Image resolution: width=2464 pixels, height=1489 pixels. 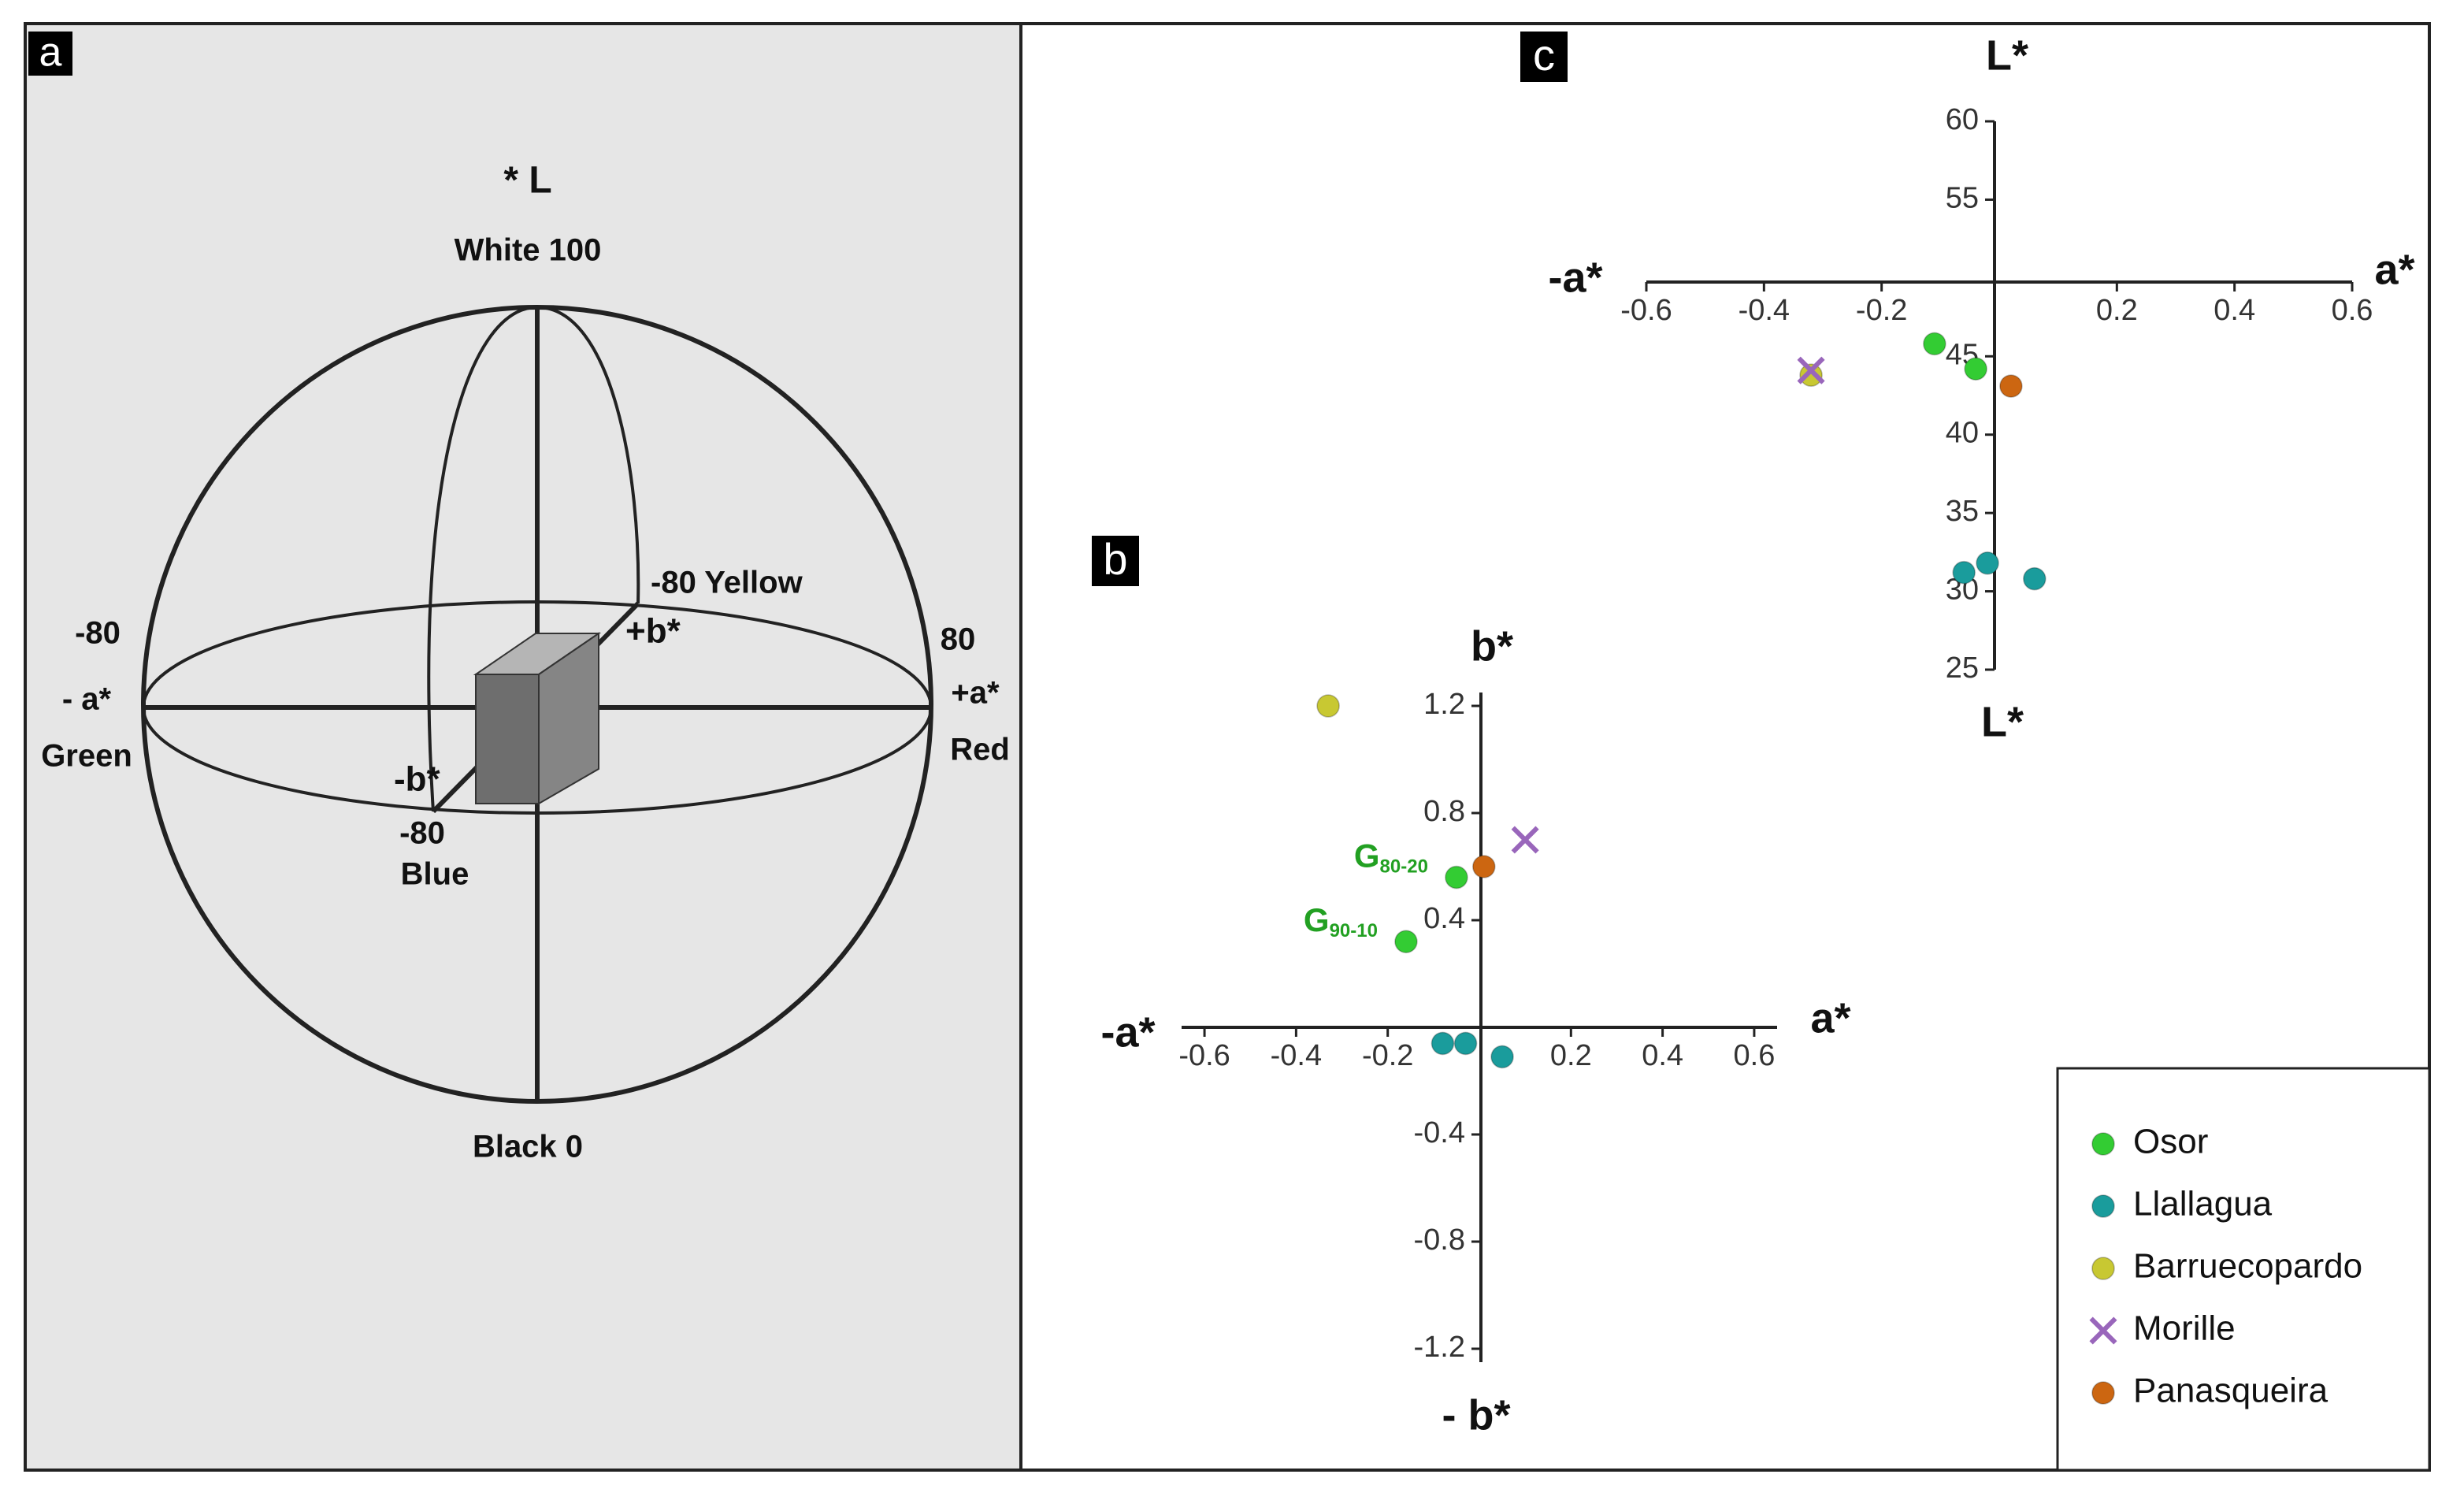 I want to click on panel-label: a, so click(x=50, y=53).